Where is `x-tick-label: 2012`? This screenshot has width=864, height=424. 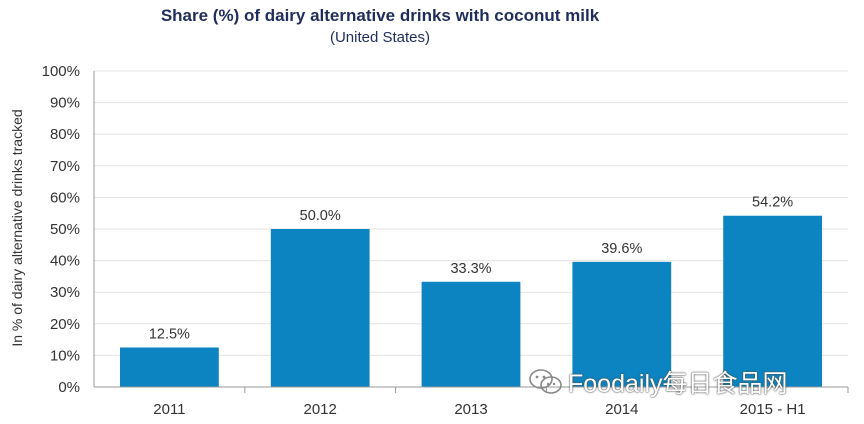 x-tick-label: 2012 is located at coordinates (320, 409).